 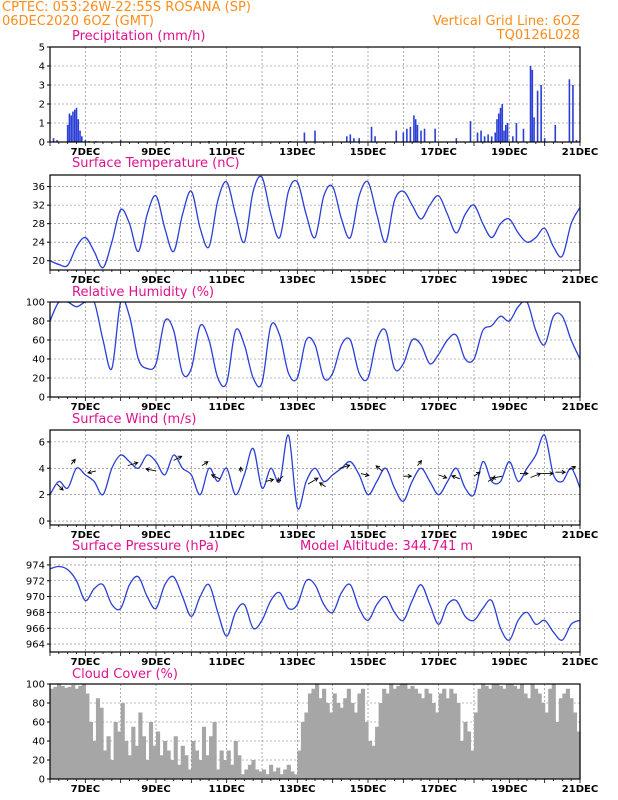 What do you see at coordinates (226, 535) in the screenshot?
I see `wind-xtick-label: 11DEC` at bounding box center [226, 535].